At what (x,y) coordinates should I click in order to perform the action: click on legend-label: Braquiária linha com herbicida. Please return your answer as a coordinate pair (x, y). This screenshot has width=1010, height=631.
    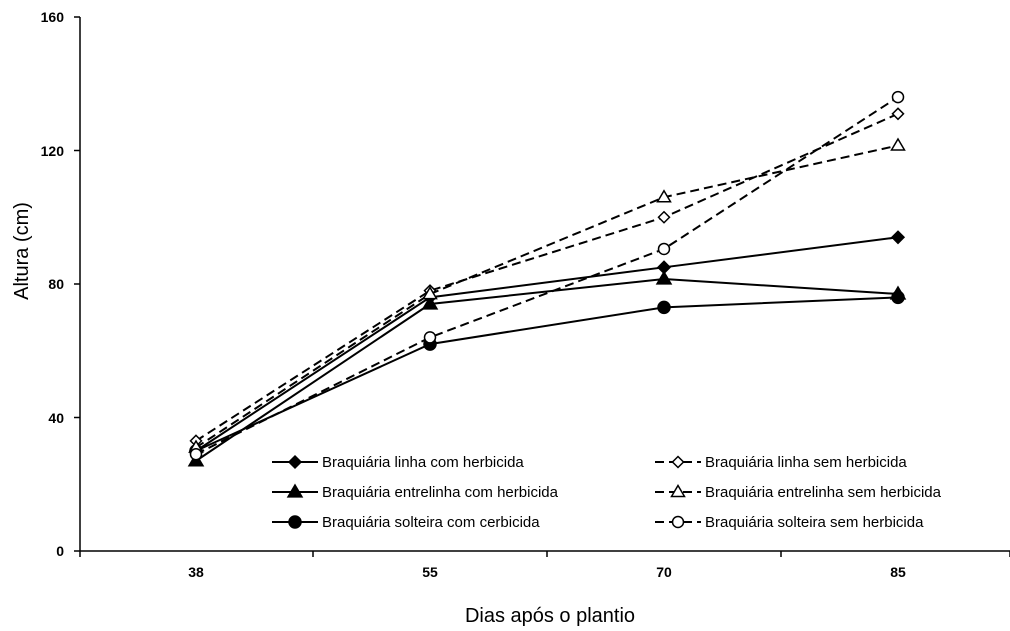
    Looking at the image, I should click on (423, 462).